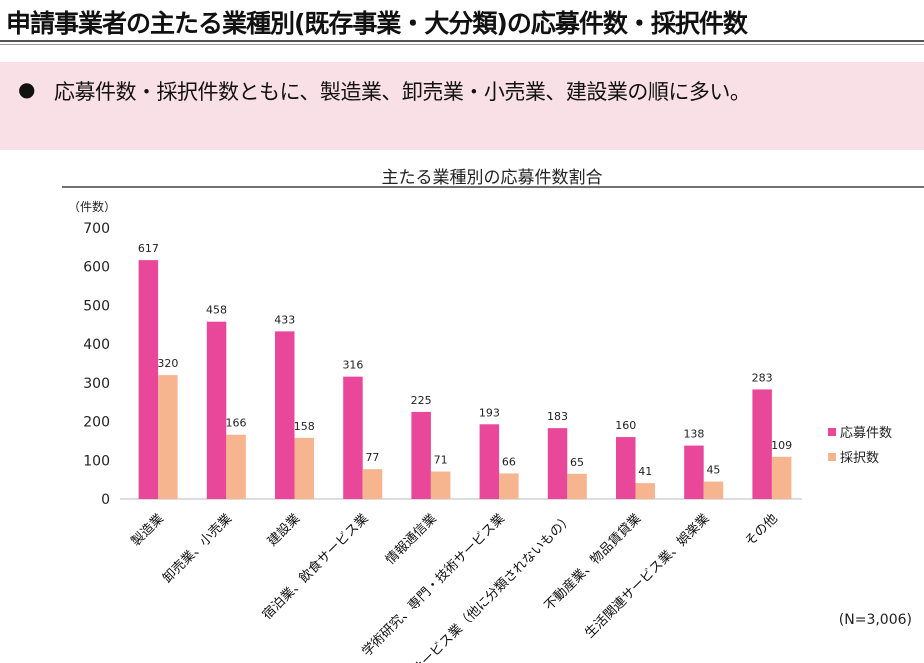 This screenshot has height=663, width=924. What do you see at coordinates (147, 530) in the screenshot?
I see `x-tick-label: 製造業` at bounding box center [147, 530].